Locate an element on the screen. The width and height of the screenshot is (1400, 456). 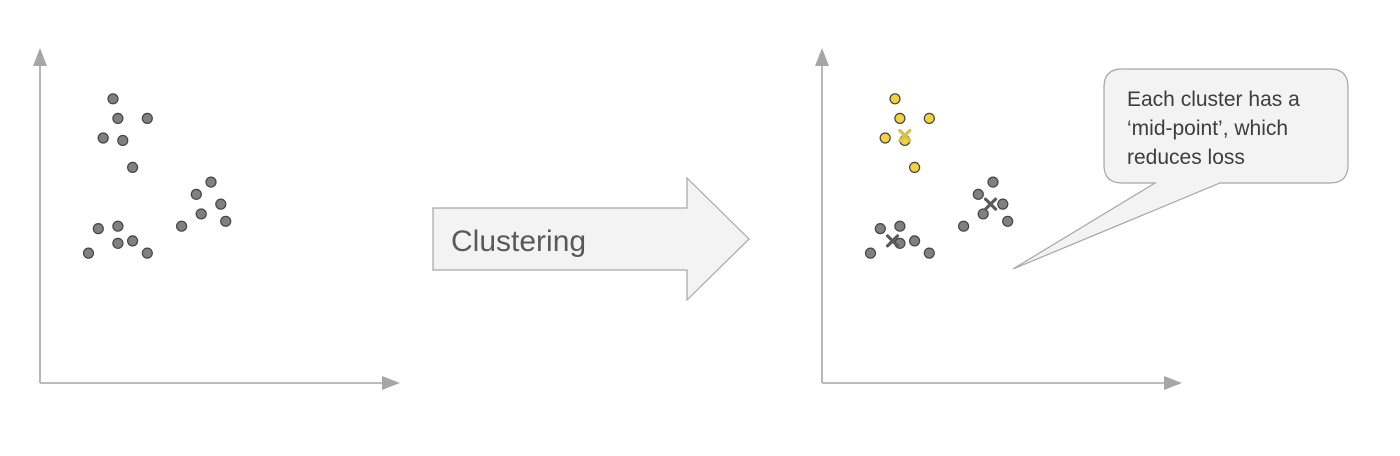
after-points is located at coordinates (939, 176).